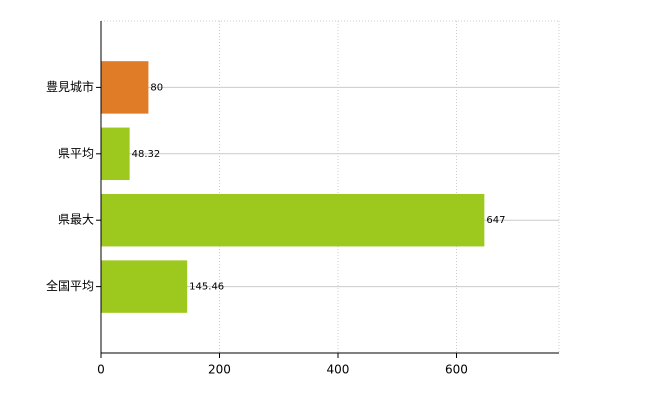  What do you see at coordinates (101, 370) in the screenshot?
I see `x-tick-label: 0` at bounding box center [101, 370].